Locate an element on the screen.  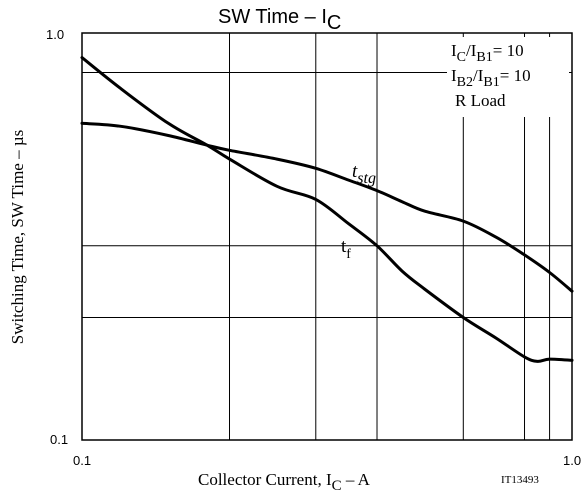
condition-ic-ib1: IC/IB1= 10 is located at coordinates (487, 53).